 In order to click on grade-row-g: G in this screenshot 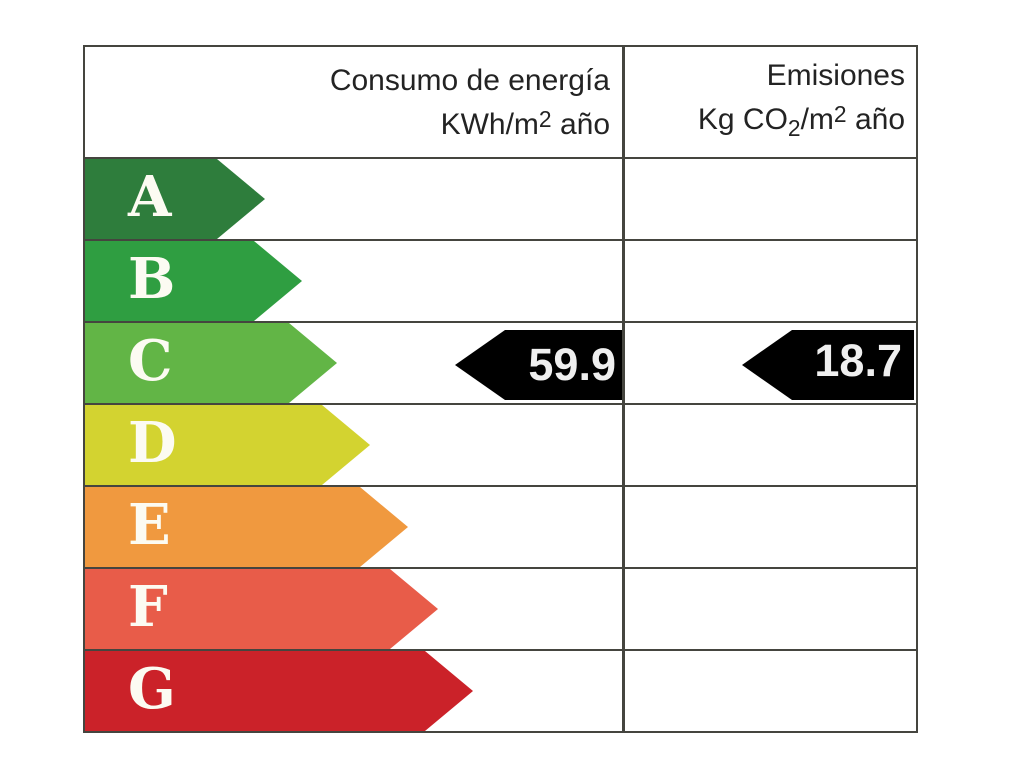, I will do `click(500, 691)`.